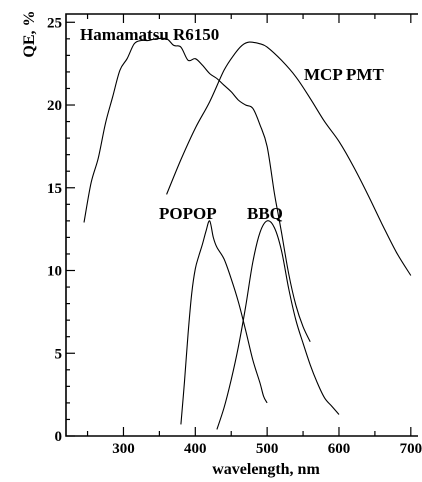 Image resolution: width=422 pixels, height=482 pixels. I want to click on x-tick-label: 300, so click(123, 449).